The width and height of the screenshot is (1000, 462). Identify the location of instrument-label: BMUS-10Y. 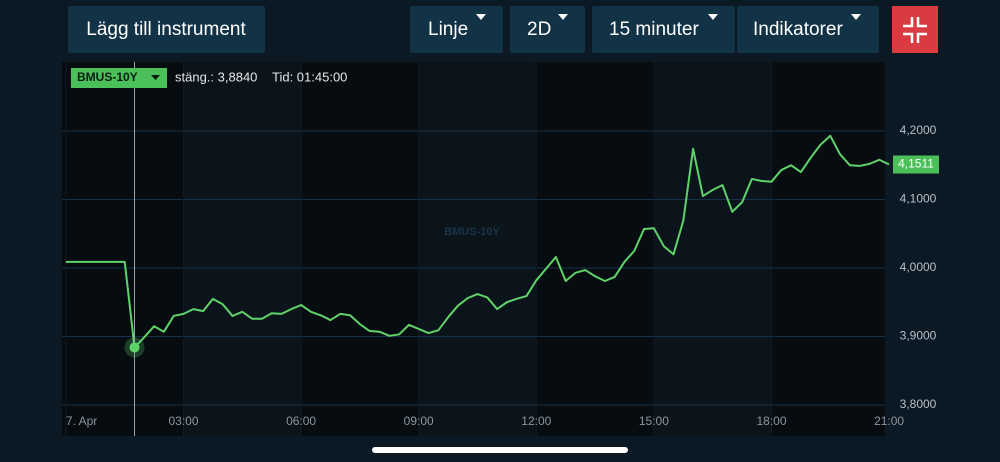
(107, 77).